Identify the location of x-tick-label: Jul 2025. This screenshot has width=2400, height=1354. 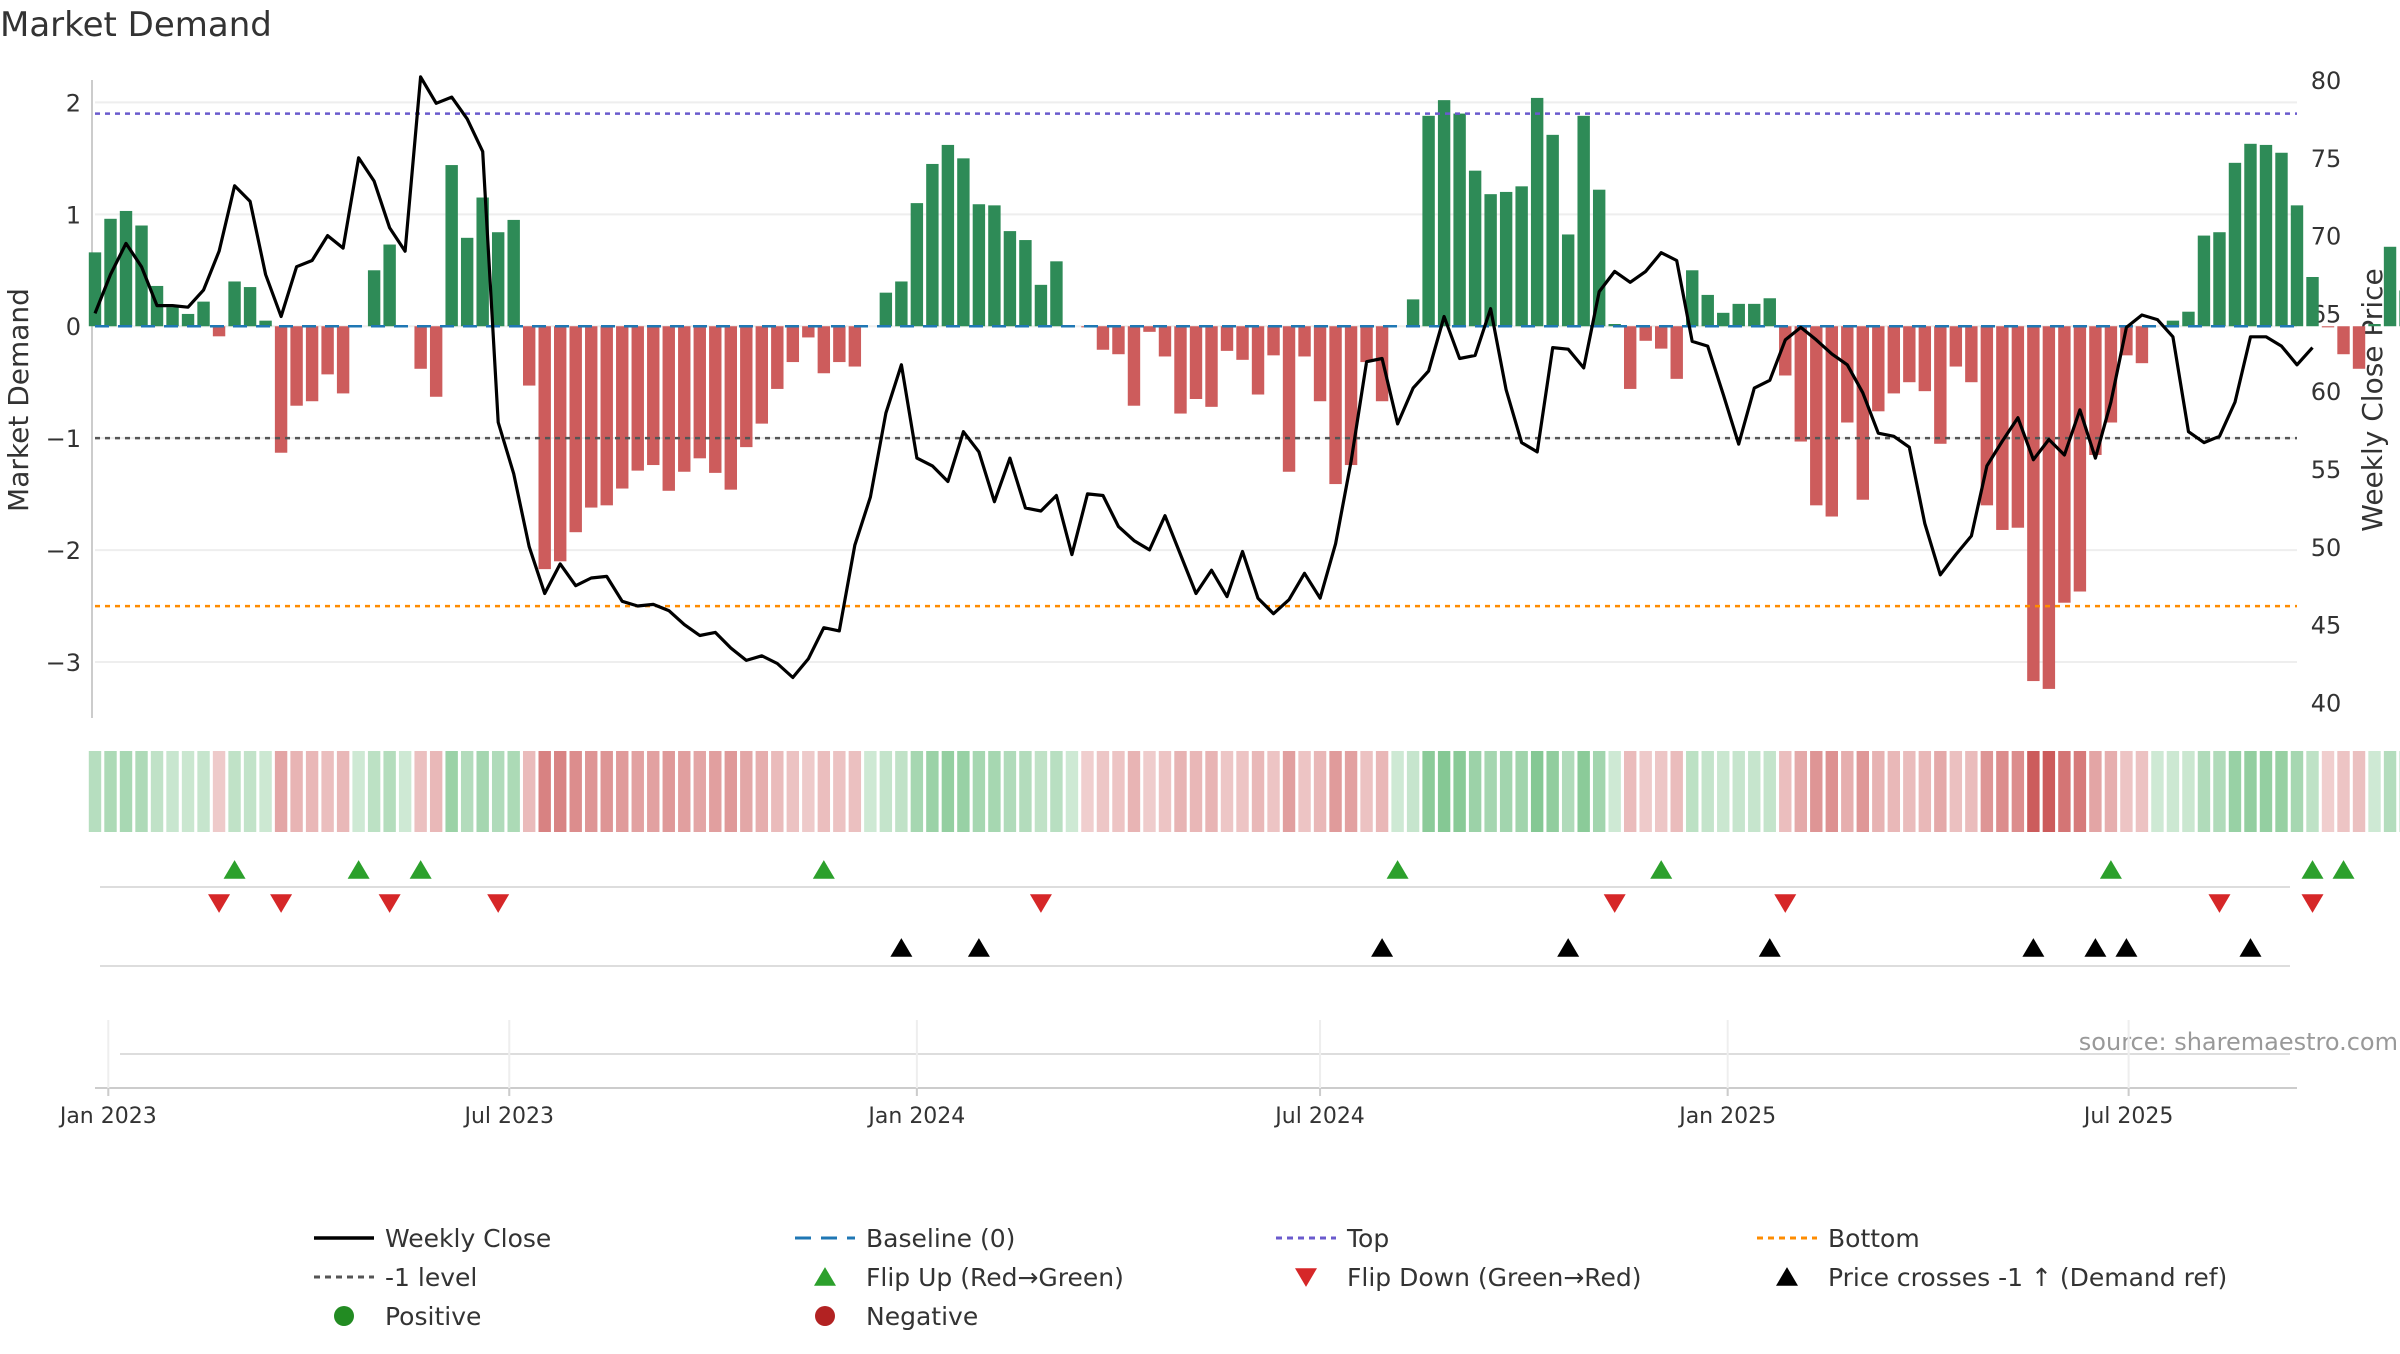
(2128, 1116).